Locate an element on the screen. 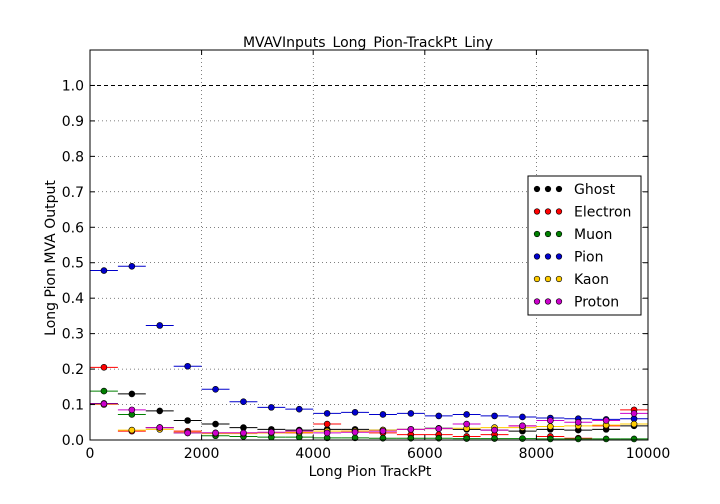 The image size is (720, 504). y-tick-label: 1.0 is located at coordinates (73, 86).